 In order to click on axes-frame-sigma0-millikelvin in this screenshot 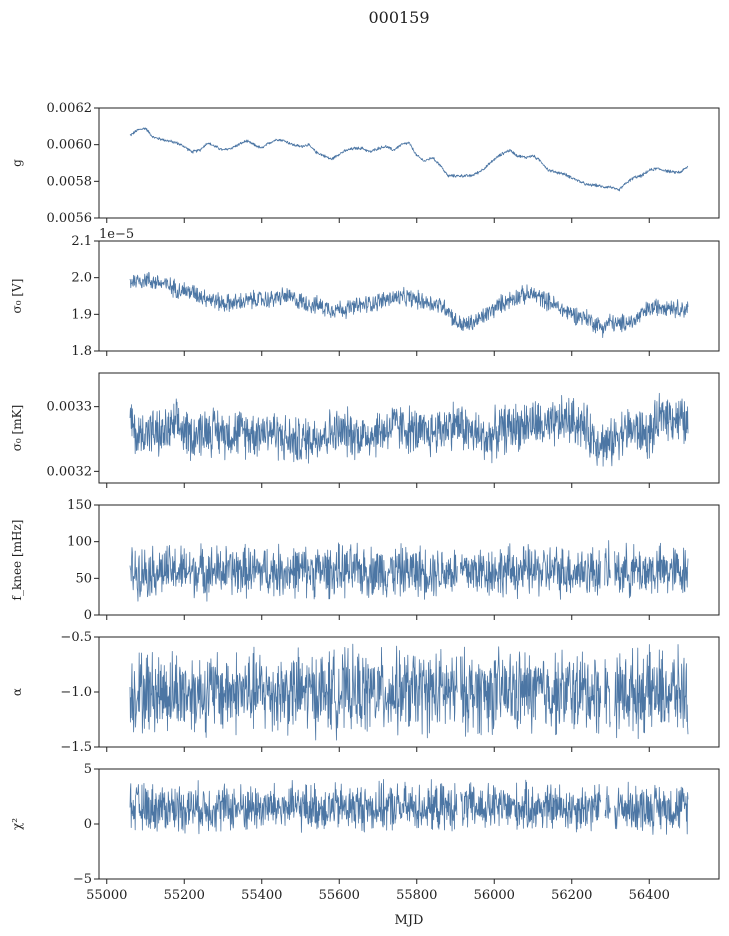, I will do `click(409, 428)`.